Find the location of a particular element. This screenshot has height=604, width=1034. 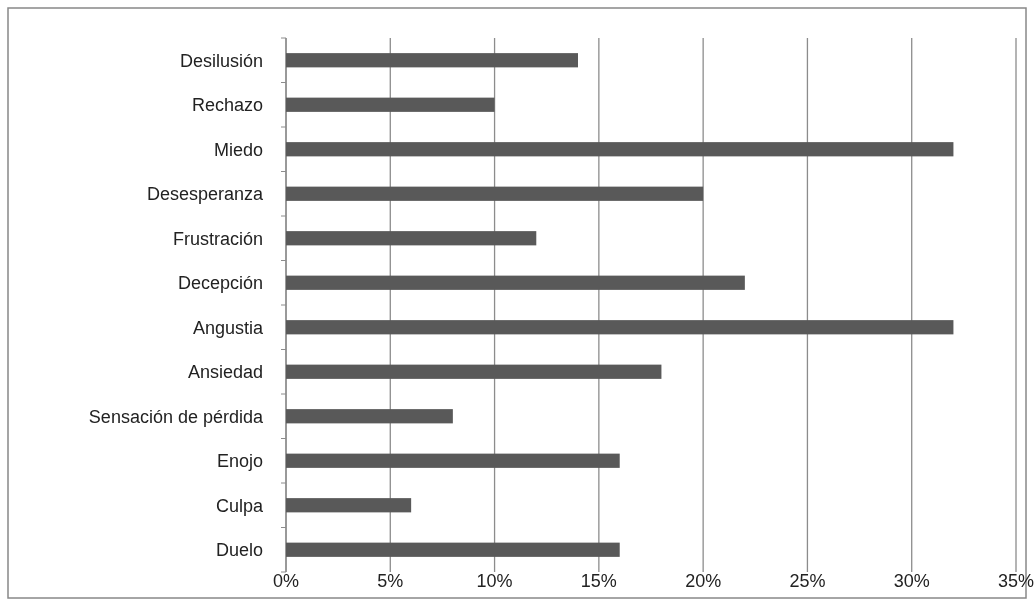

y-tick-label: Duelo is located at coordinates (239, 550).